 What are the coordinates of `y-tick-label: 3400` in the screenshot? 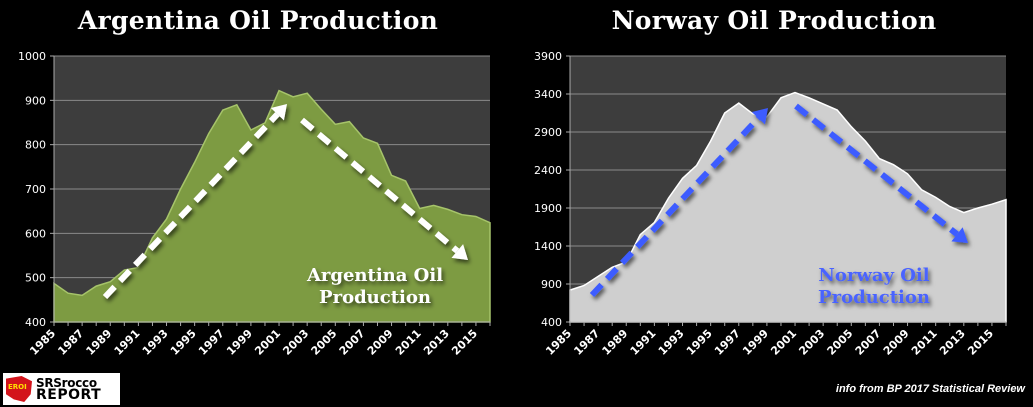 It's located at (548, 94).